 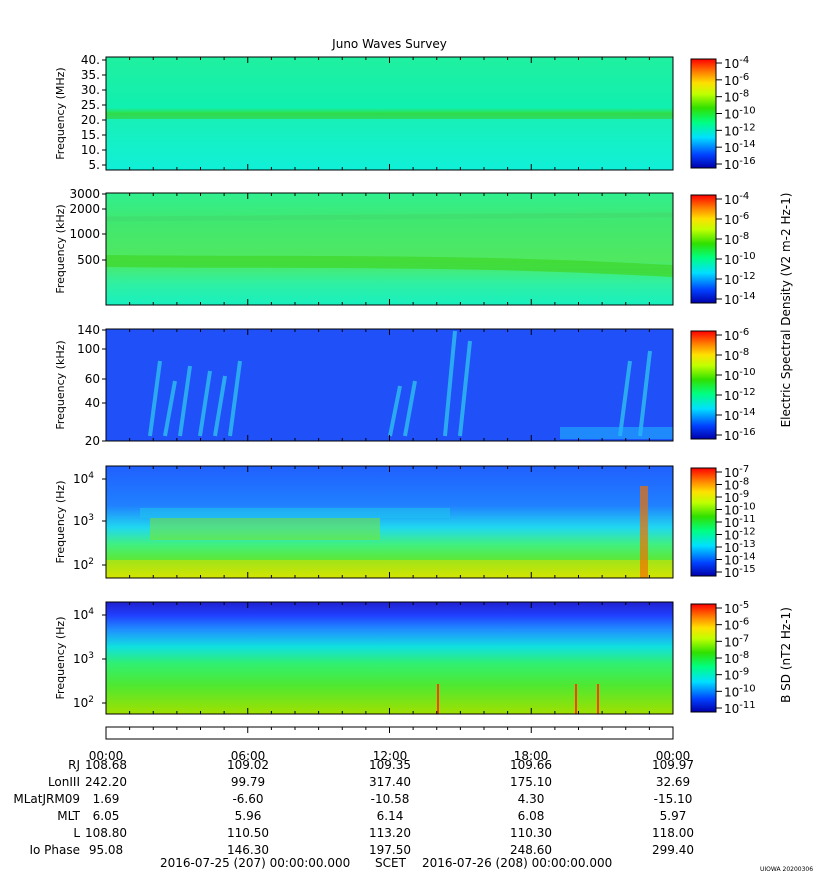 What do you see at coordinates (255, 863) in the screenshot?
I see `footer-start-time: 2016-07-25 (207) 00:00:00.000` at bounding box center [255, 863].